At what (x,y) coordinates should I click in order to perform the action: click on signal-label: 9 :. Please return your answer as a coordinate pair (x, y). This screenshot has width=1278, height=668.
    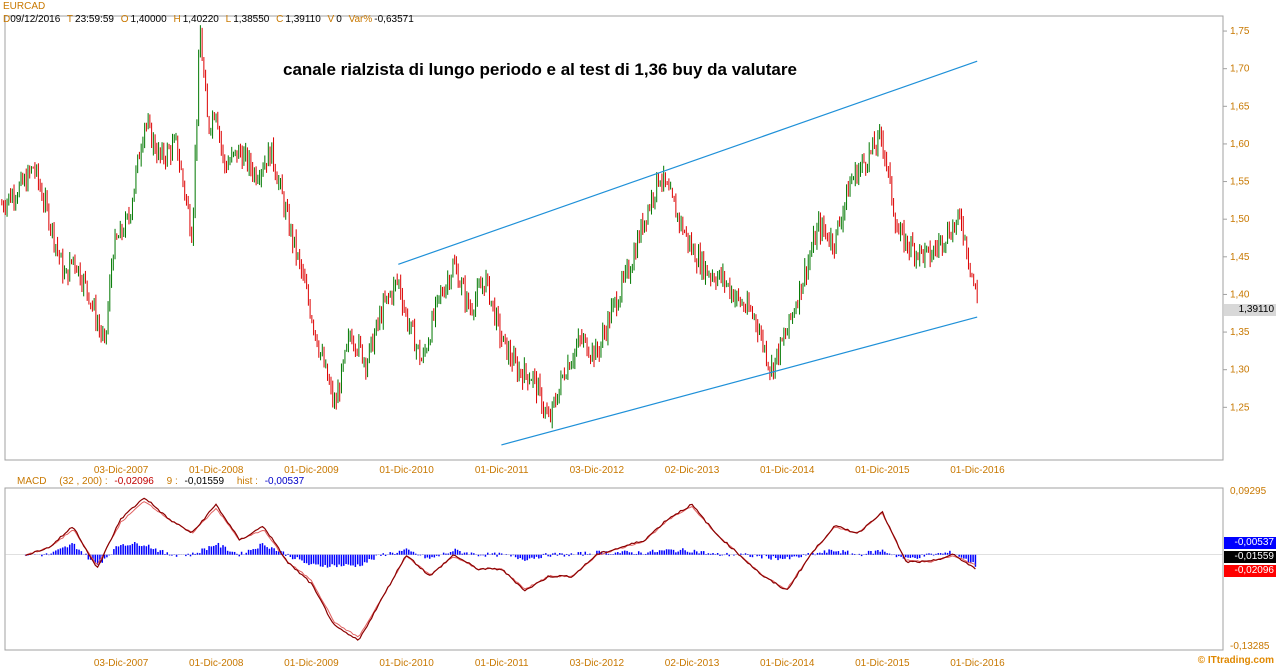
    Looking at the image, I should click on (172, 481).